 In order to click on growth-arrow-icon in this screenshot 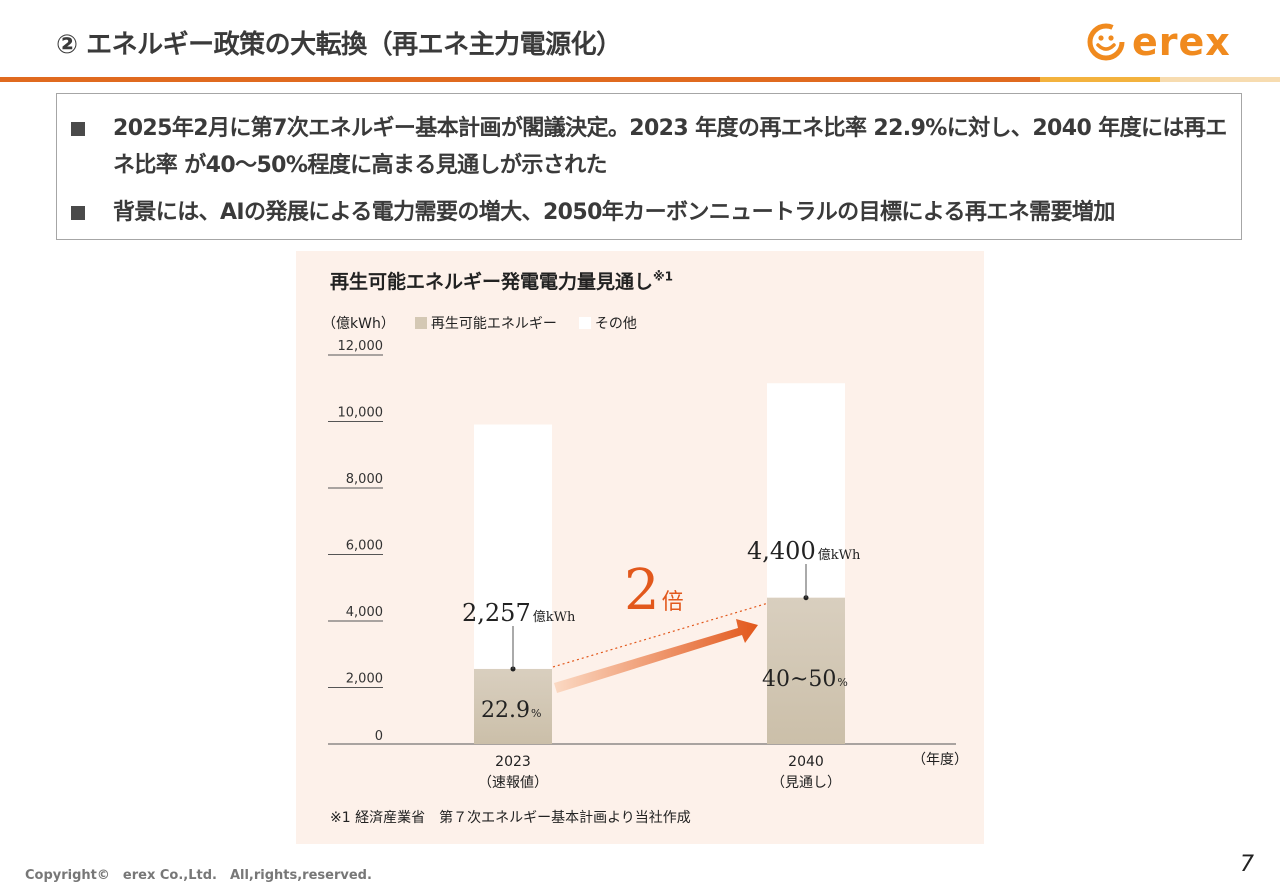, I will do `click(656, 656)`.